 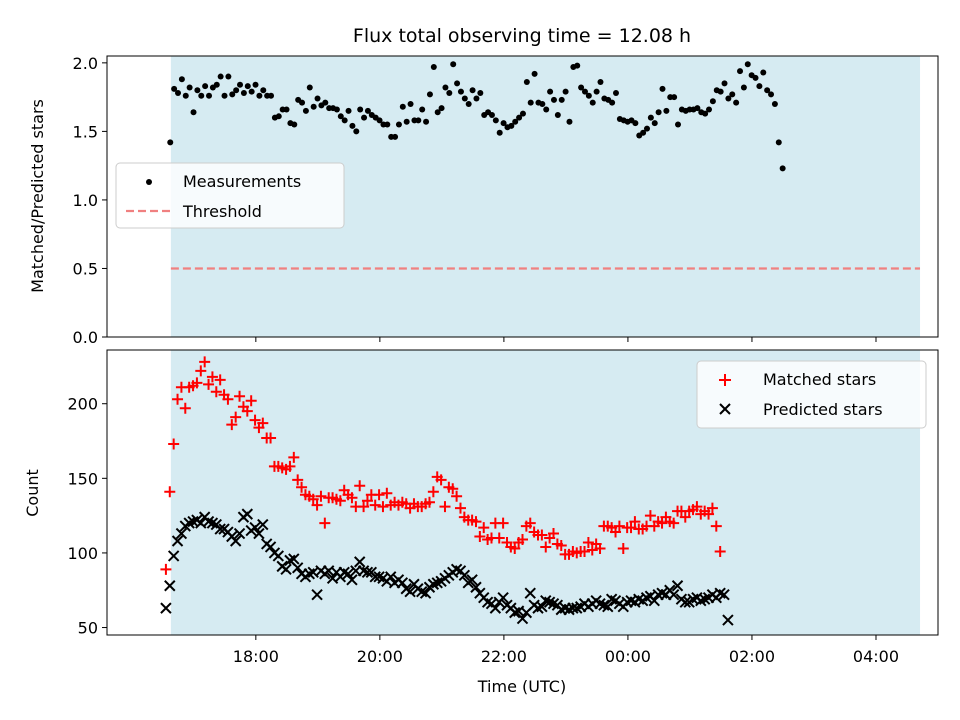 I want to click on top-y-tick-label: 1.0, so click(x=85, y=200).